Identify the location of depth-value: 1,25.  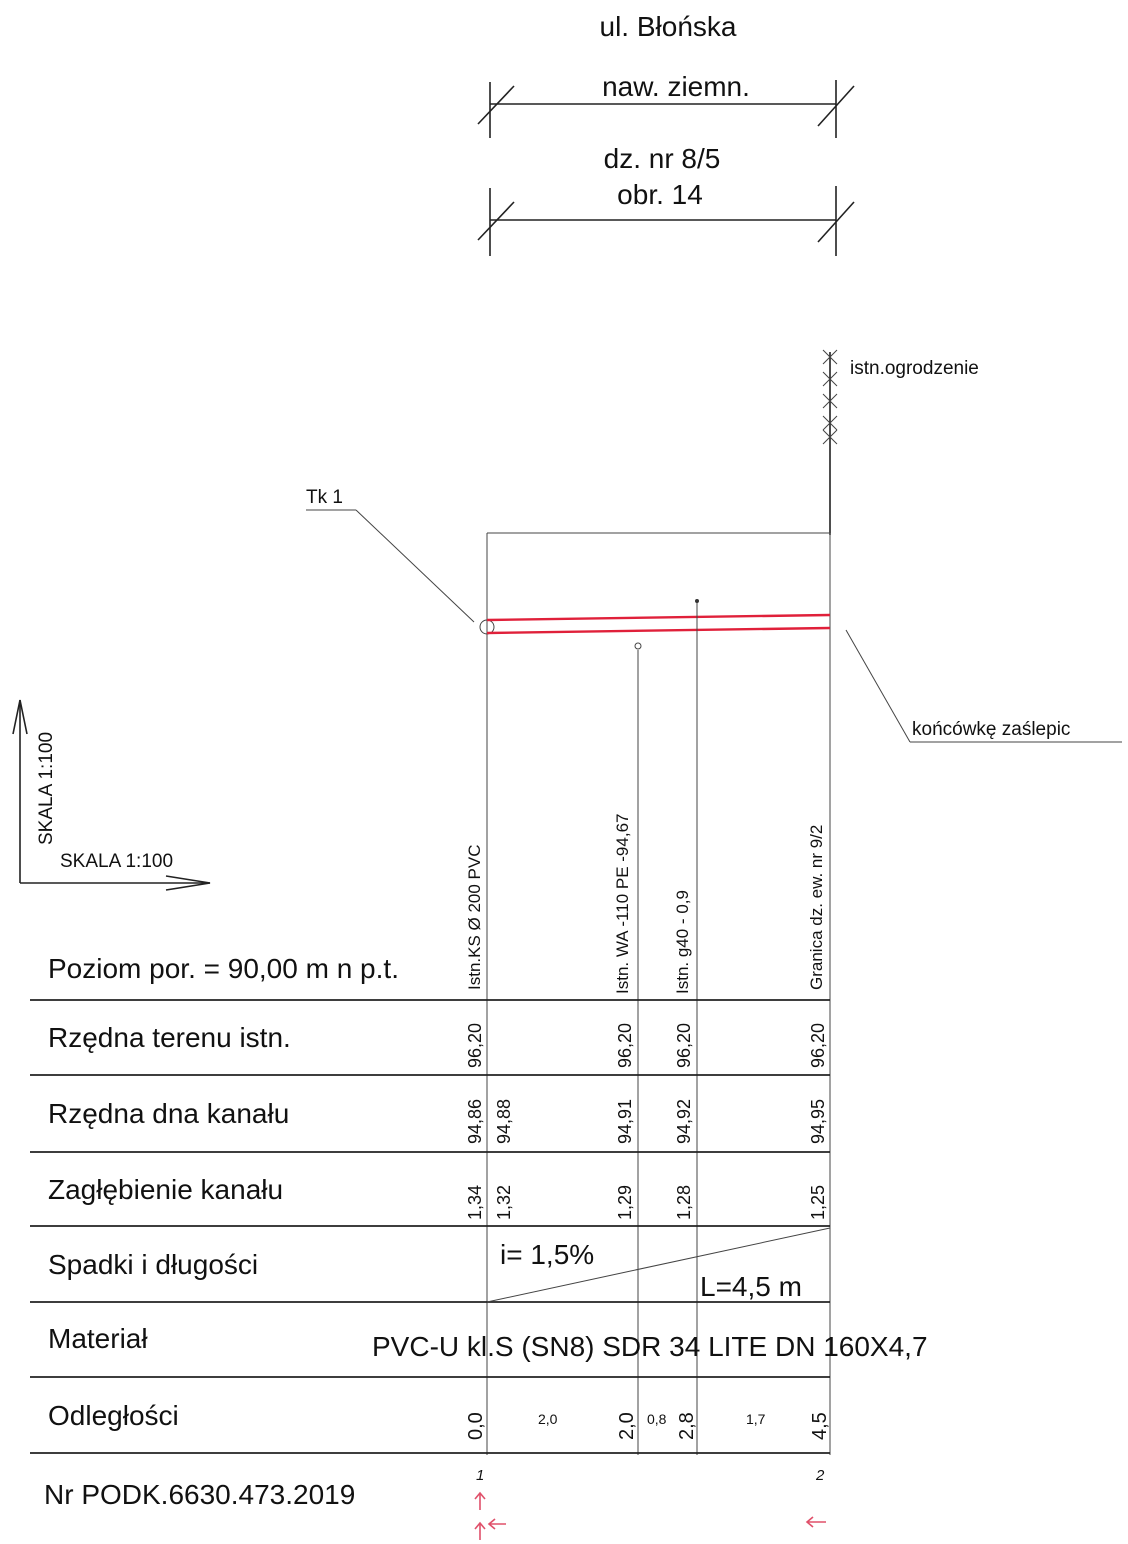
(818, 1202).